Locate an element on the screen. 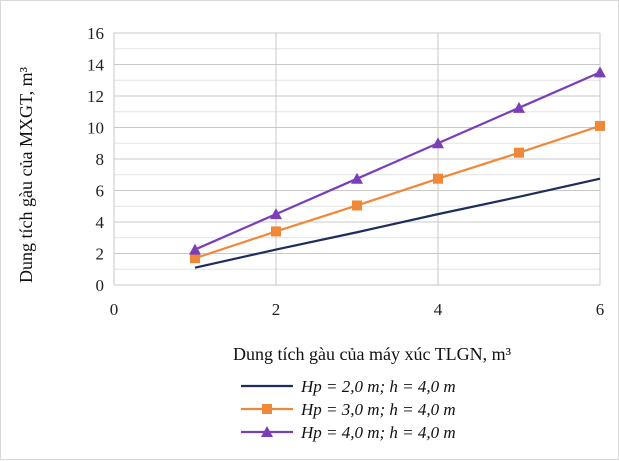  legend-label: Hp = 4,0 m; h = 4,0 m is located at coordinates (378, 432).